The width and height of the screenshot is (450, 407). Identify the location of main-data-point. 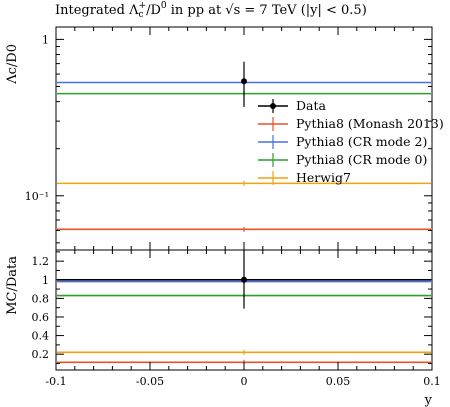
(244, 81).